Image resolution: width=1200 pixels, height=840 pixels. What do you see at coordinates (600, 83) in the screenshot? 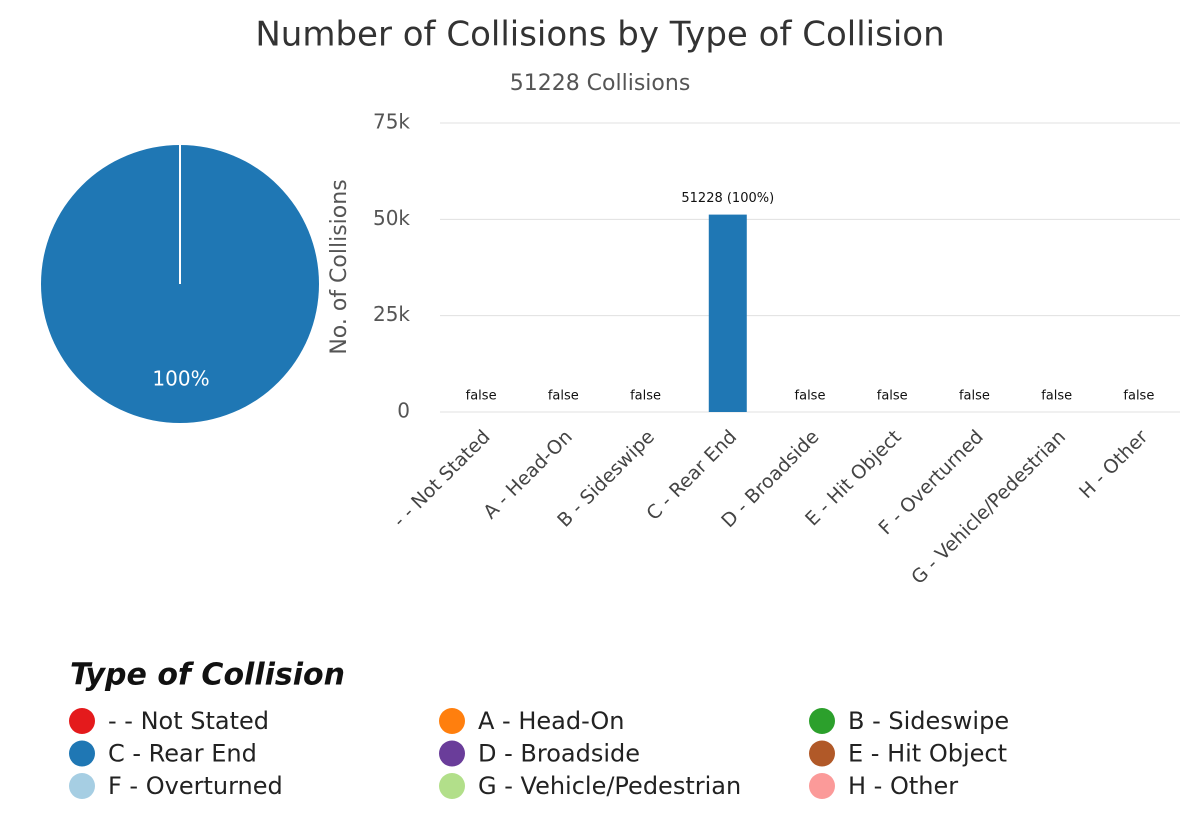
I see `chart-subtitle: 51228 Collisions` at bounding box center [600, 83].